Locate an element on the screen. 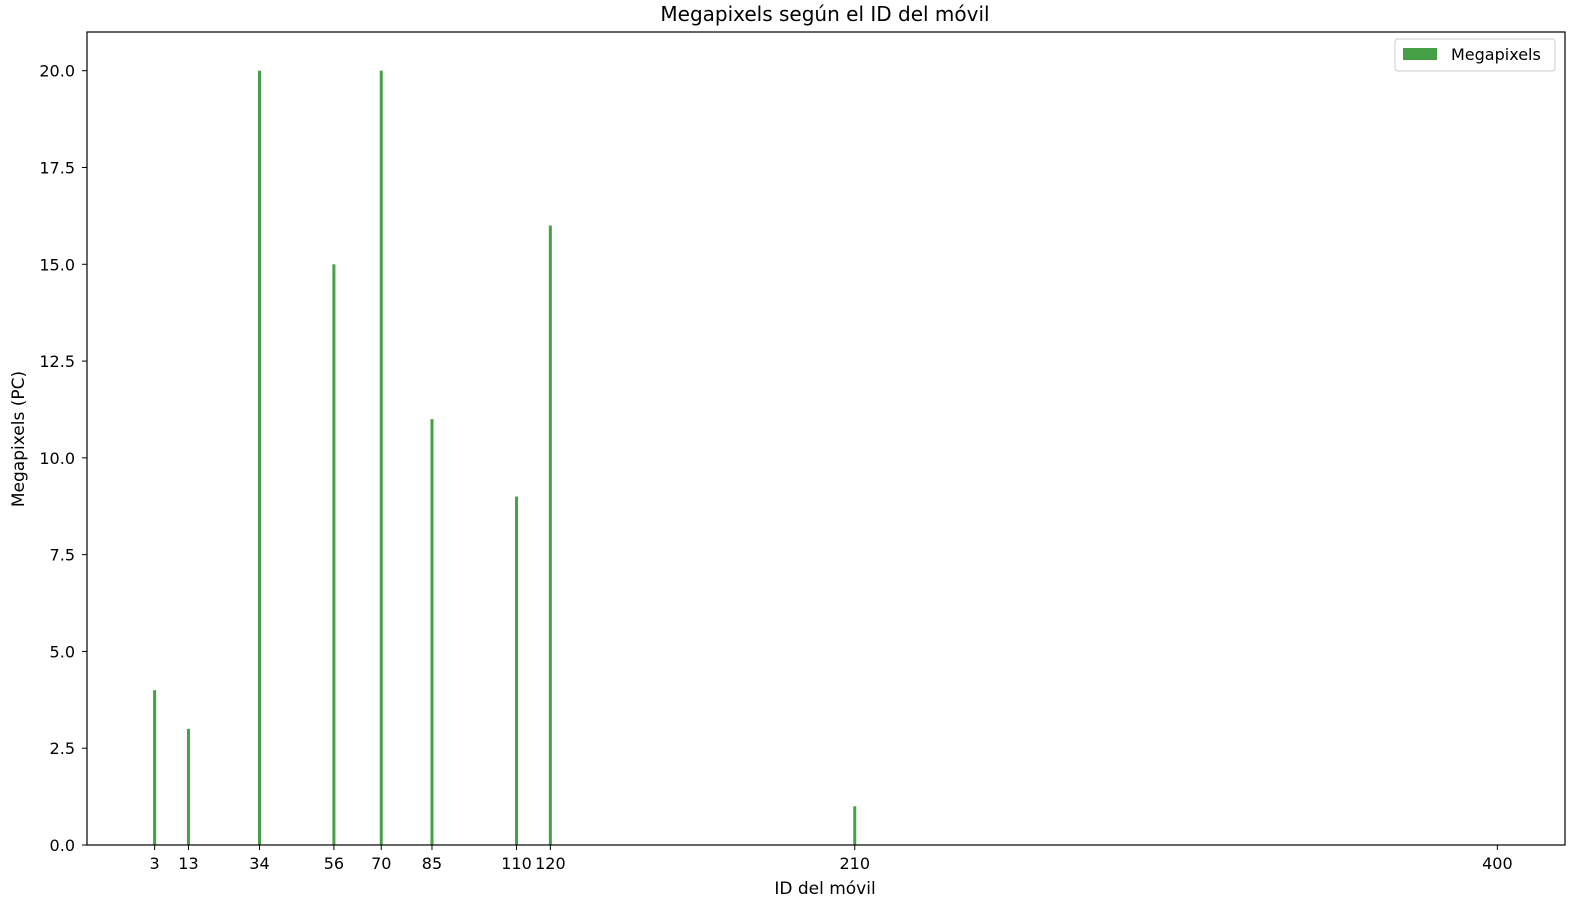  y-tick-label: 12.5 is located at coordinates (57, 361).